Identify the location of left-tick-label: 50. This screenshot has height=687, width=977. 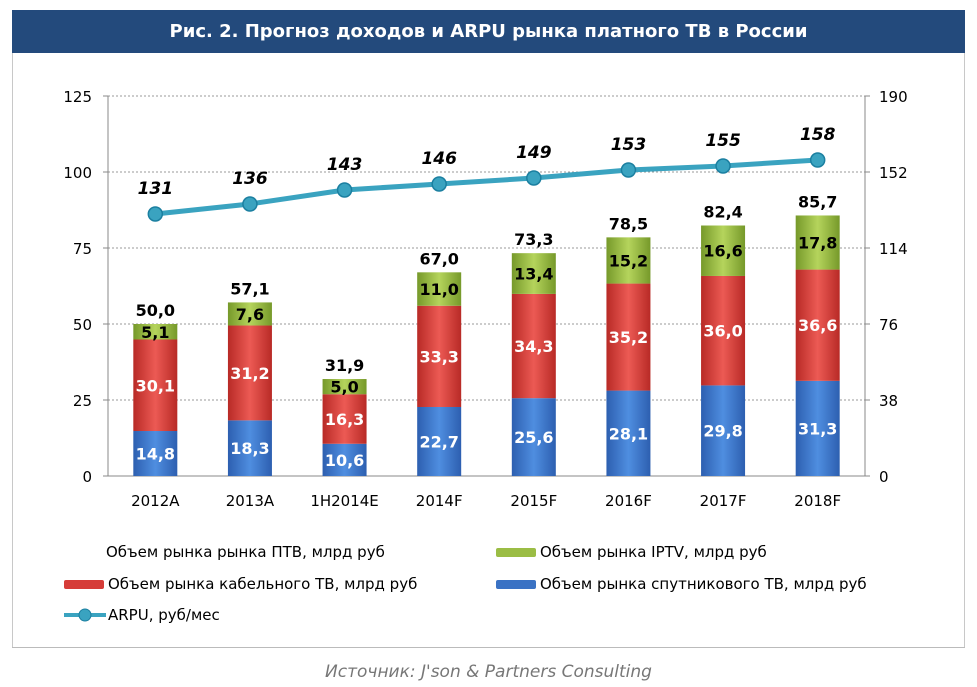
(82, 325).